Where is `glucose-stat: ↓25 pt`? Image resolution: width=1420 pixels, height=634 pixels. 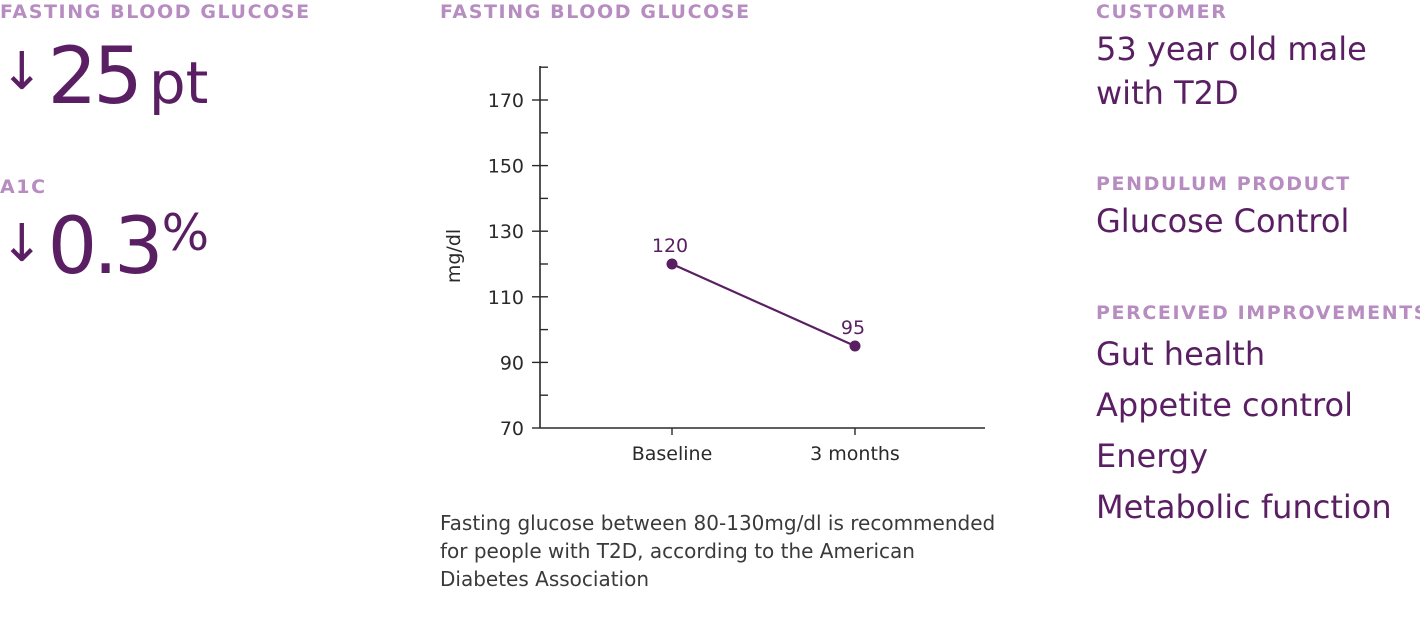
glucose-stat: ↓25 pt is located at coordinates (104, 77).